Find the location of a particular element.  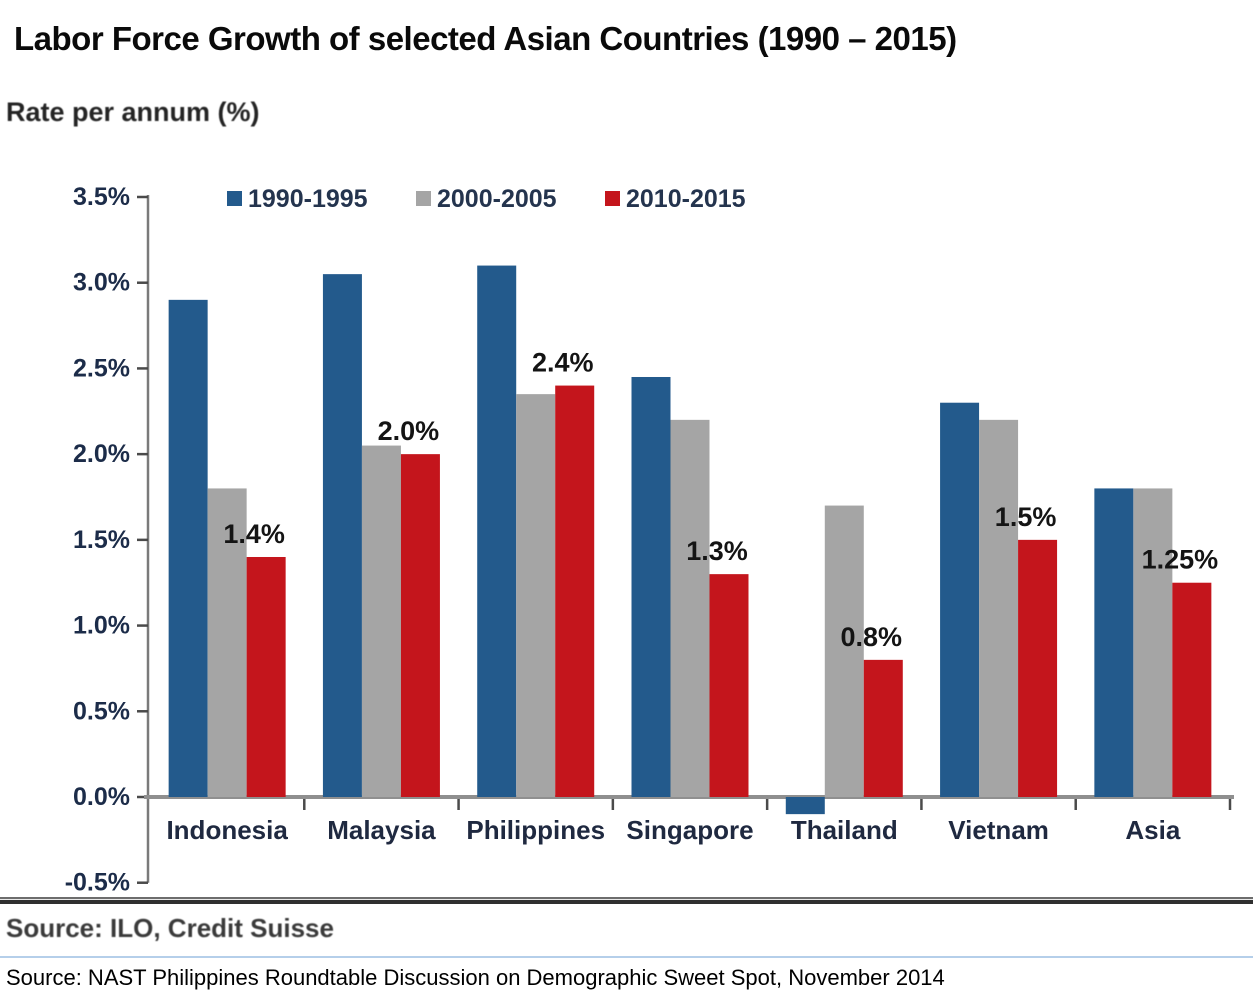

bar-2000-2005-thailand is located at coordinates (844, 651).